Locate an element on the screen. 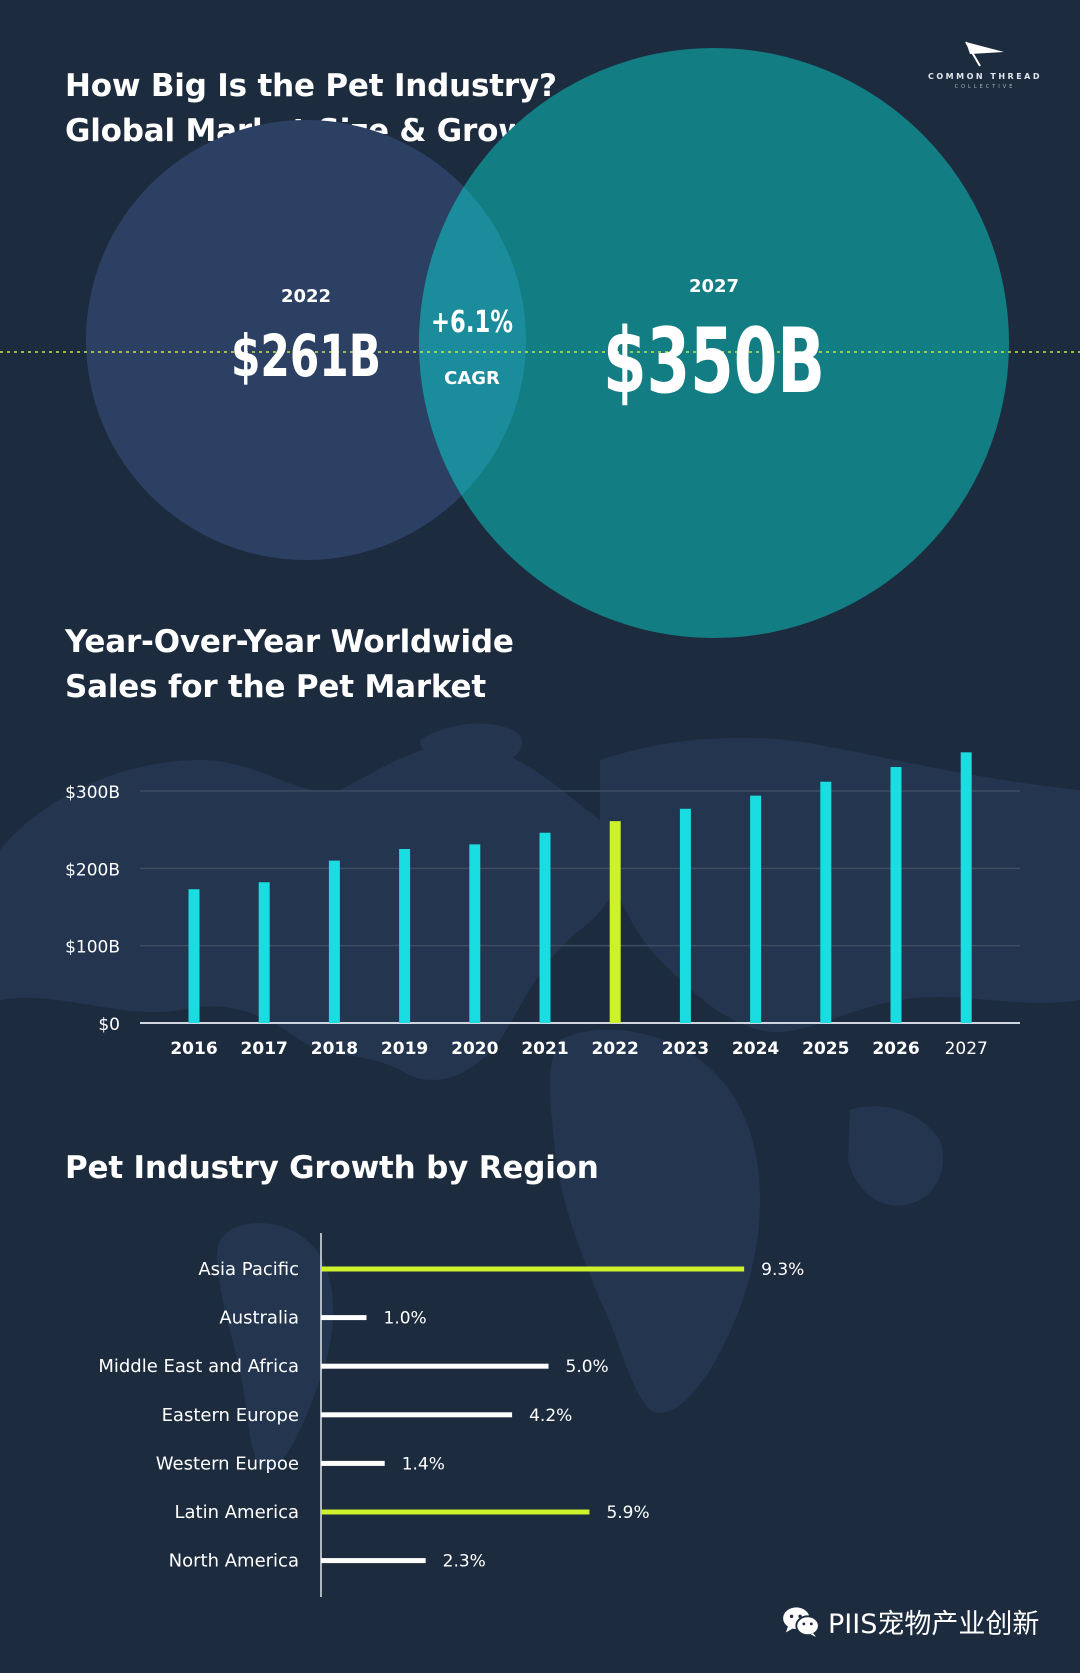 Image resolution: width=1080 pixels, height=1673 pixels. venn-left-value: $261B is located at coordinates (306, 356).